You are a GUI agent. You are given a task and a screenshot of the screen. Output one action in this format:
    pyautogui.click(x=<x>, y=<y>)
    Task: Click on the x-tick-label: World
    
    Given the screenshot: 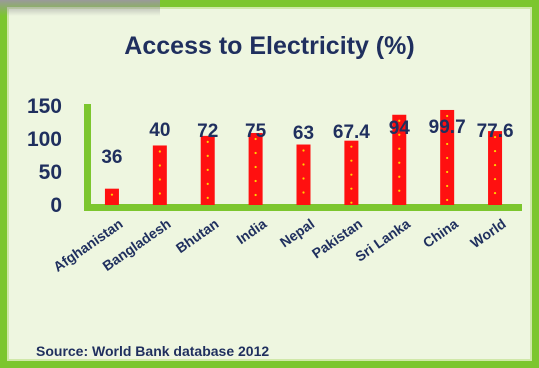 What is the action you would take?
    pyautogui.click(x=487, y=233)
    